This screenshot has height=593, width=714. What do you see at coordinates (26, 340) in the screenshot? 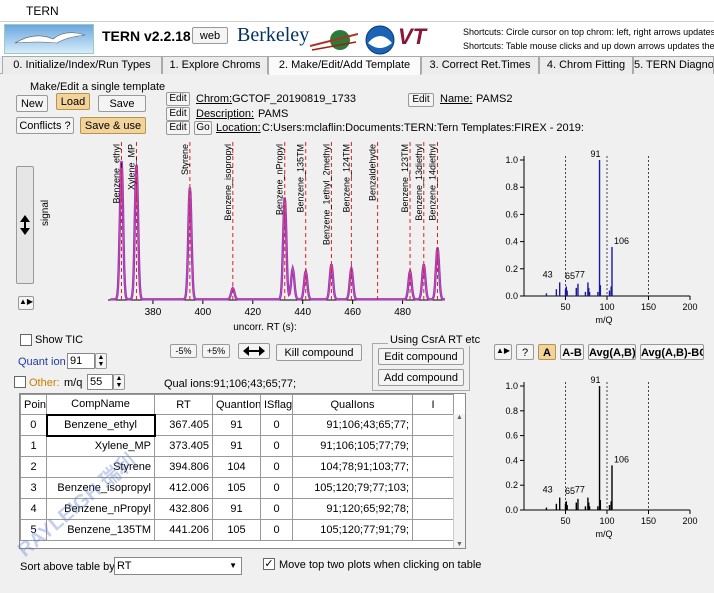
I see `show-tic-checkbox` at bounding box center [26, 340].